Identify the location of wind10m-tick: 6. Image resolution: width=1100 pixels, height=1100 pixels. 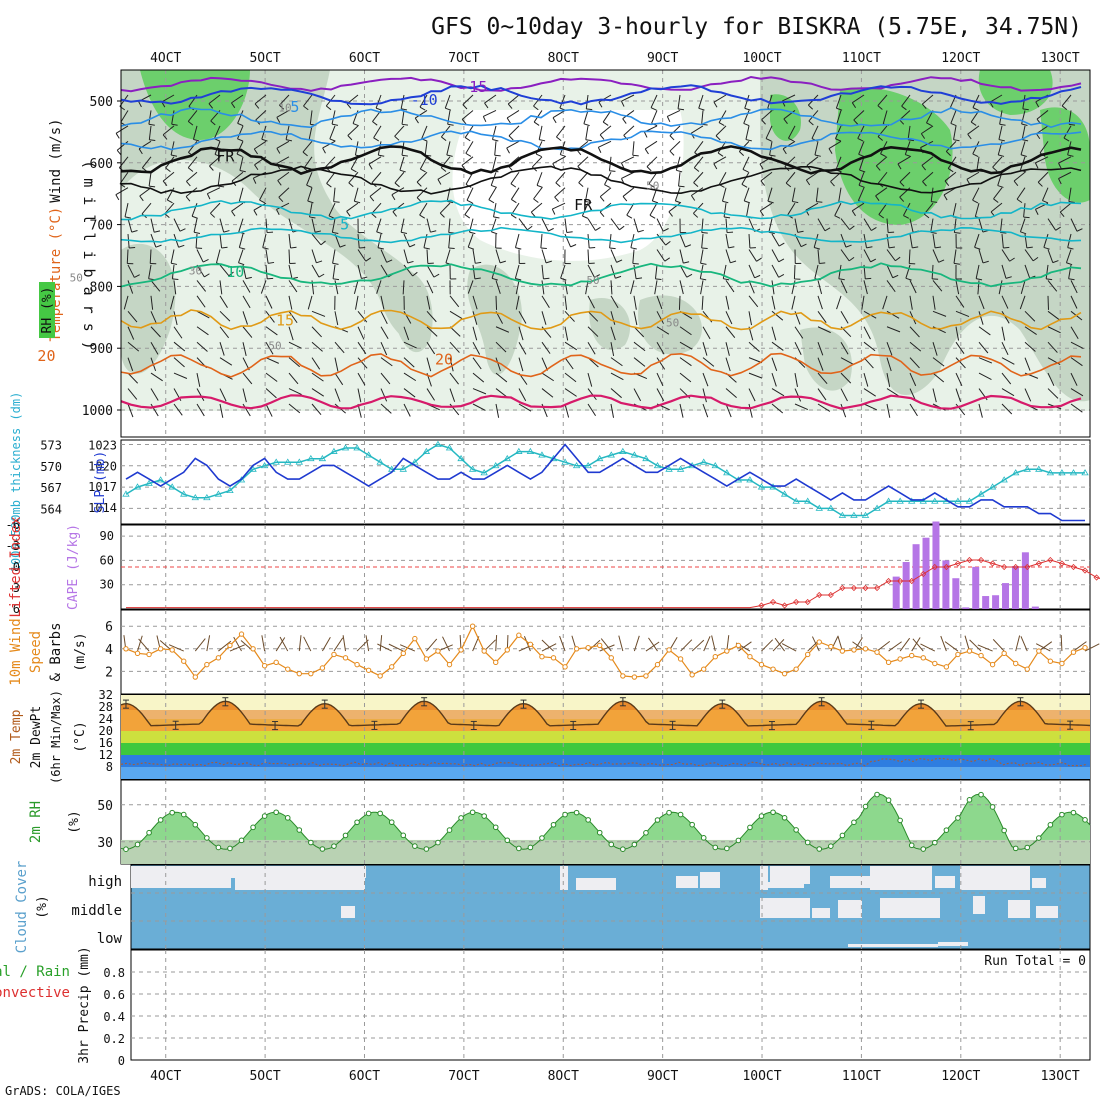
(109, 627).